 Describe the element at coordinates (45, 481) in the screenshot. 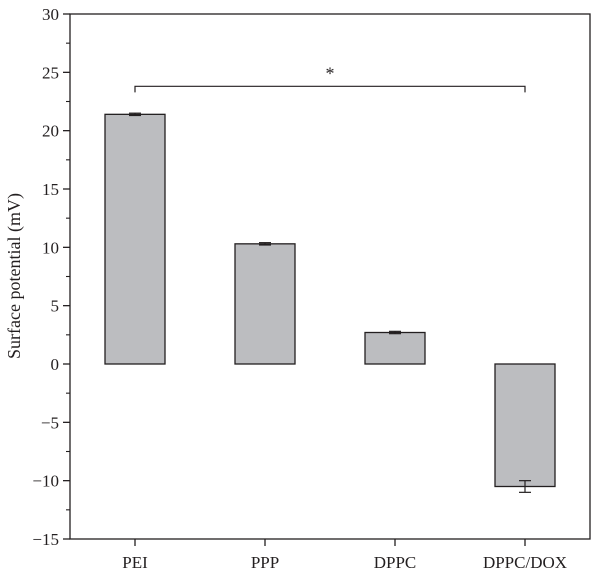

I see `y-tick-label: −10` at that location.